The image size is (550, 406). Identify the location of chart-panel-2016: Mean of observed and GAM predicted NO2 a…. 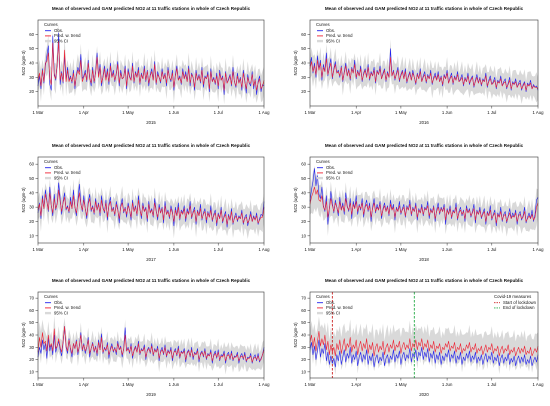
(418, 65).